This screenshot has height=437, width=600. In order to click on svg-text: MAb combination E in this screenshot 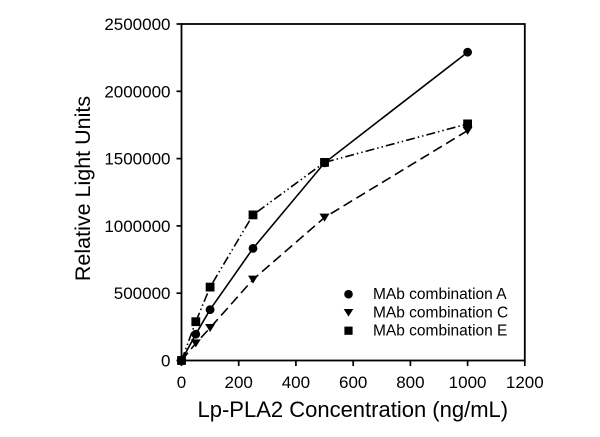, I will do `click(440, 331)`.